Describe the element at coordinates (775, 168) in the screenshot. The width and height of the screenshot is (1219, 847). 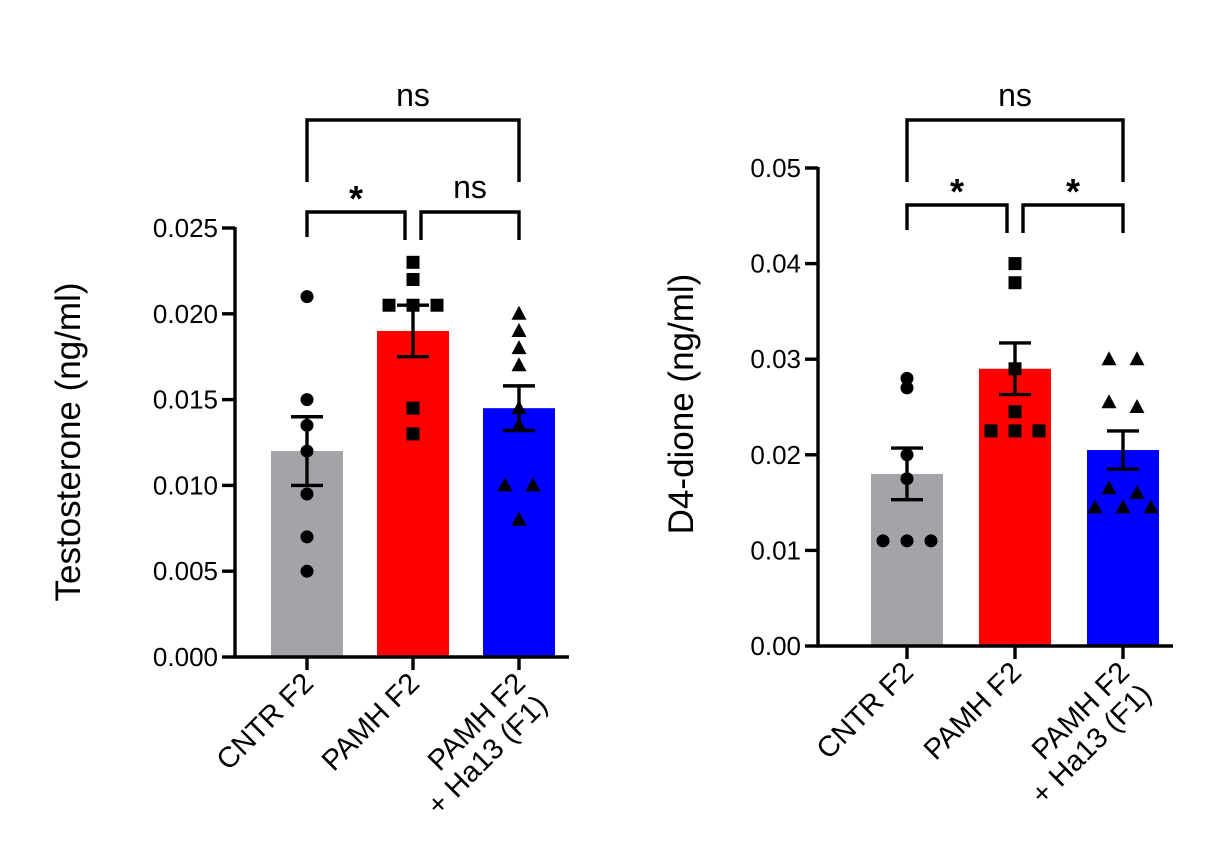
I see `y-tick-label: 0.05` at that location.